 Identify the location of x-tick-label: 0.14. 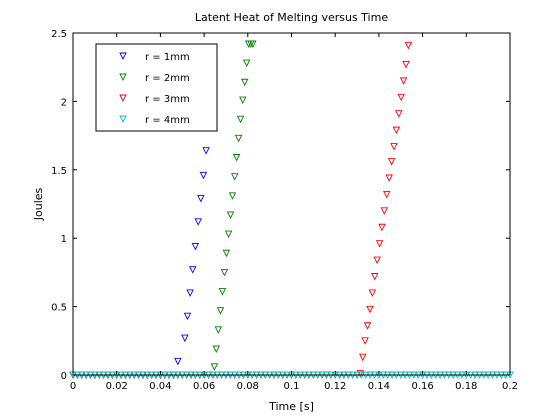
(379, 386).